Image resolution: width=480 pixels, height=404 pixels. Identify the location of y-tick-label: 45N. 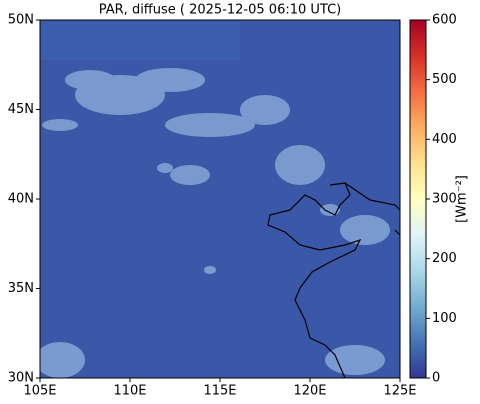
(21, 109).